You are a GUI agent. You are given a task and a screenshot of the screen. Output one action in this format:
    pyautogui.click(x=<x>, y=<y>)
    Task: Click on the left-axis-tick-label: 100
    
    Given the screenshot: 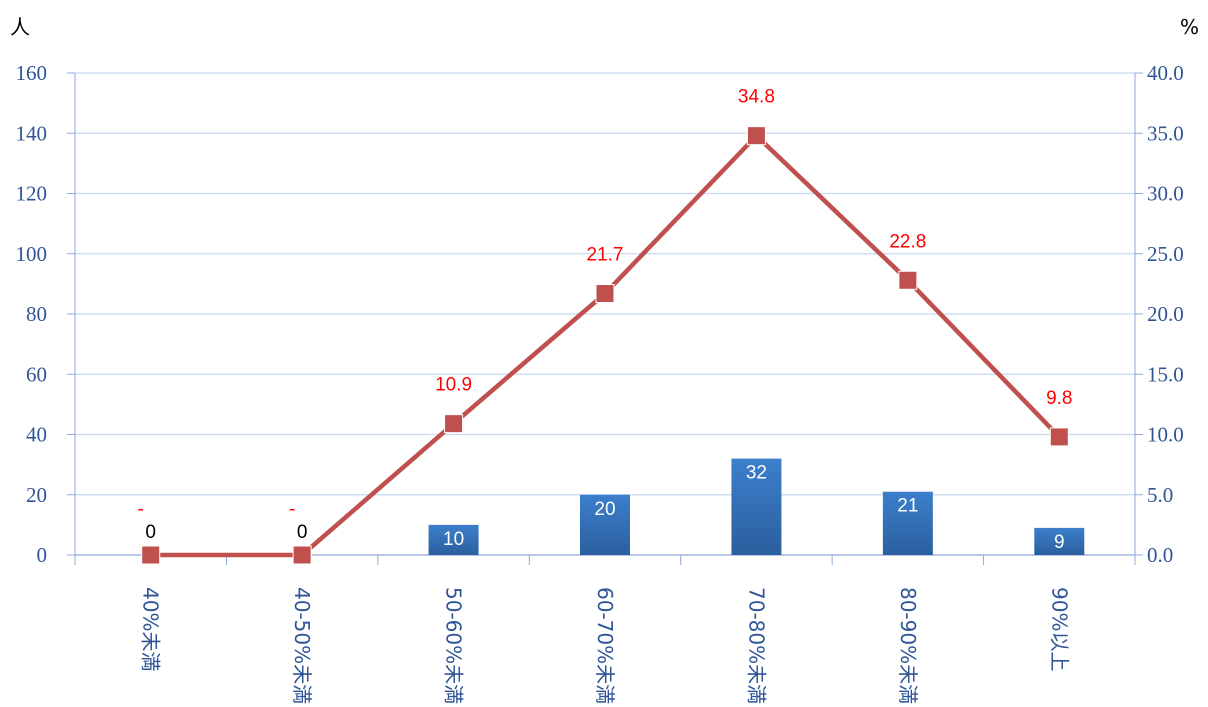 What is the action you would take?
    pyautogui.click(x=32, y=254)
    